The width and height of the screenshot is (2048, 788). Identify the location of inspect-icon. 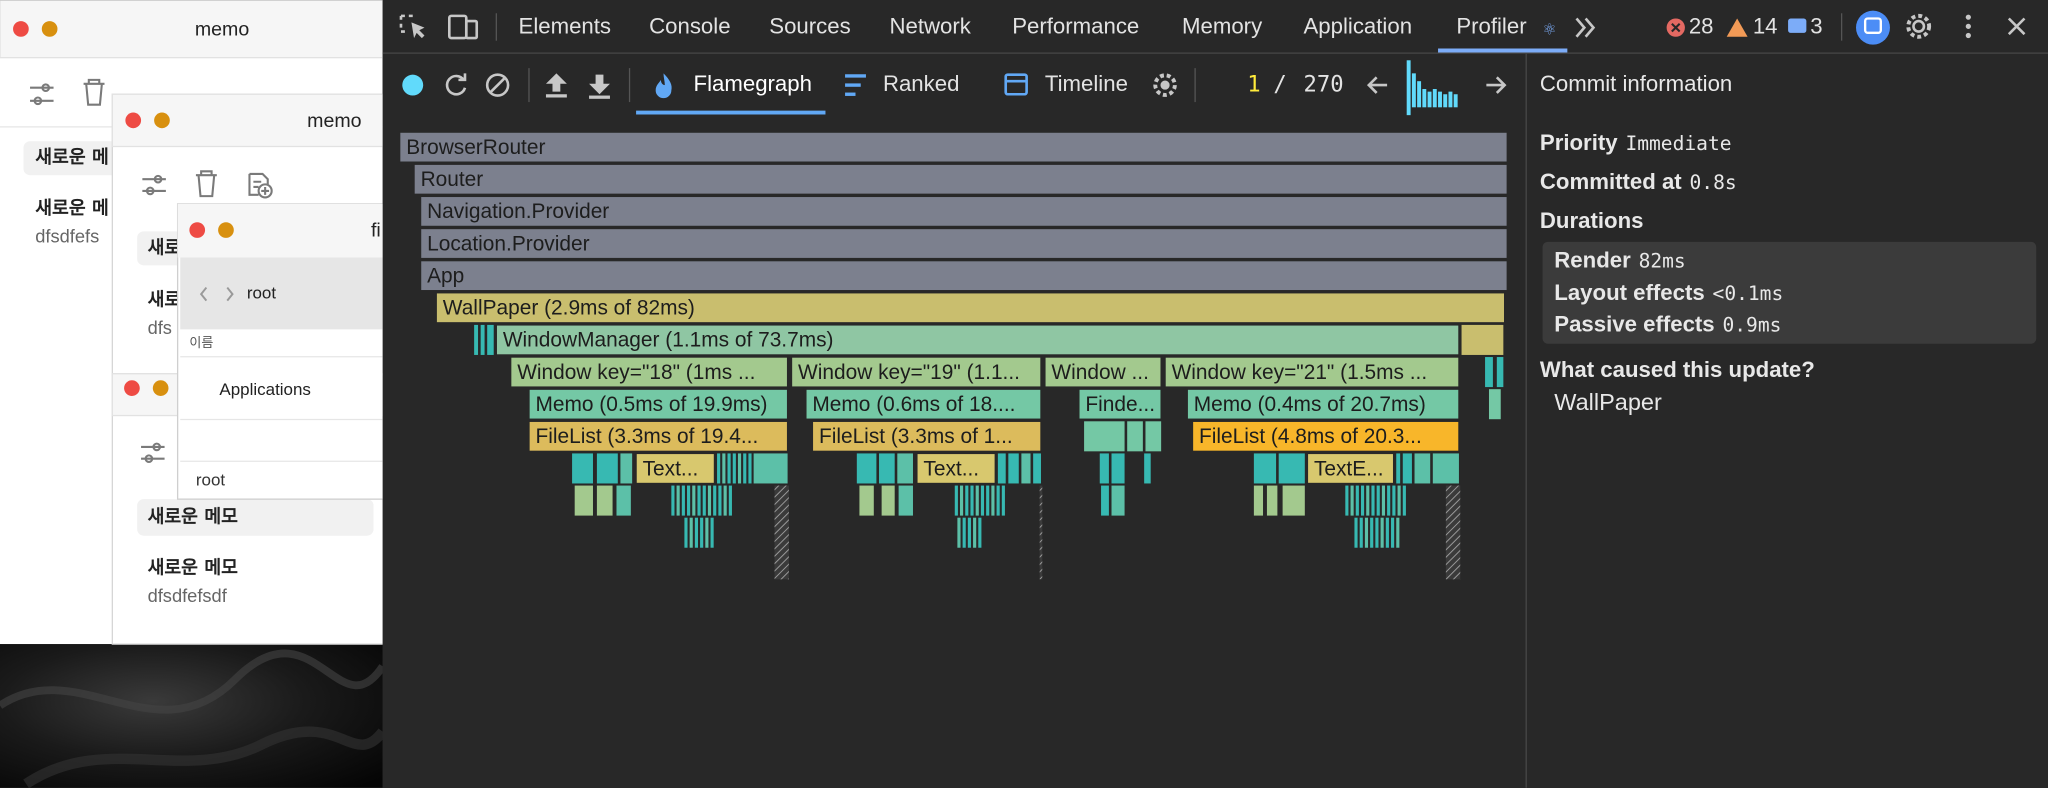
(412, 26).